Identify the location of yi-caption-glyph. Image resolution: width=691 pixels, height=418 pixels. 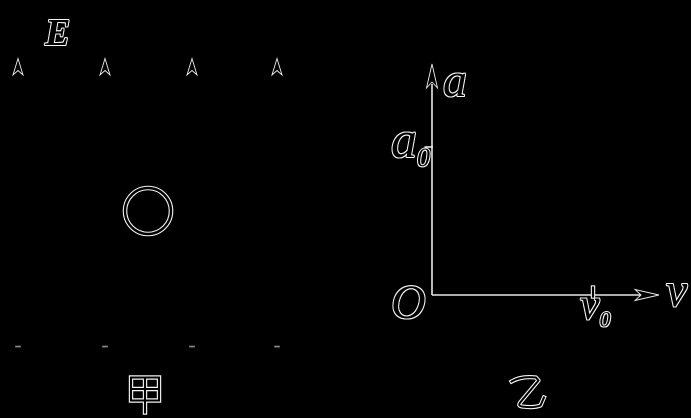
(527, 392).